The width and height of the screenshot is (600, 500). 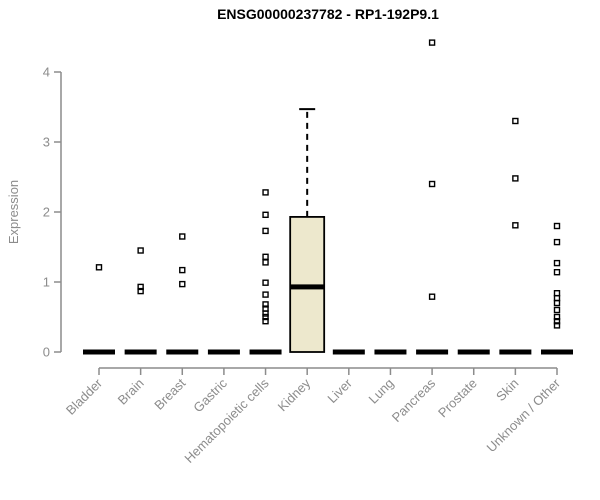 What do you see at coordinates (457, 398) in the screenshot?
I see `x-tick-label: Prostate` at bounding box center [457, 398].